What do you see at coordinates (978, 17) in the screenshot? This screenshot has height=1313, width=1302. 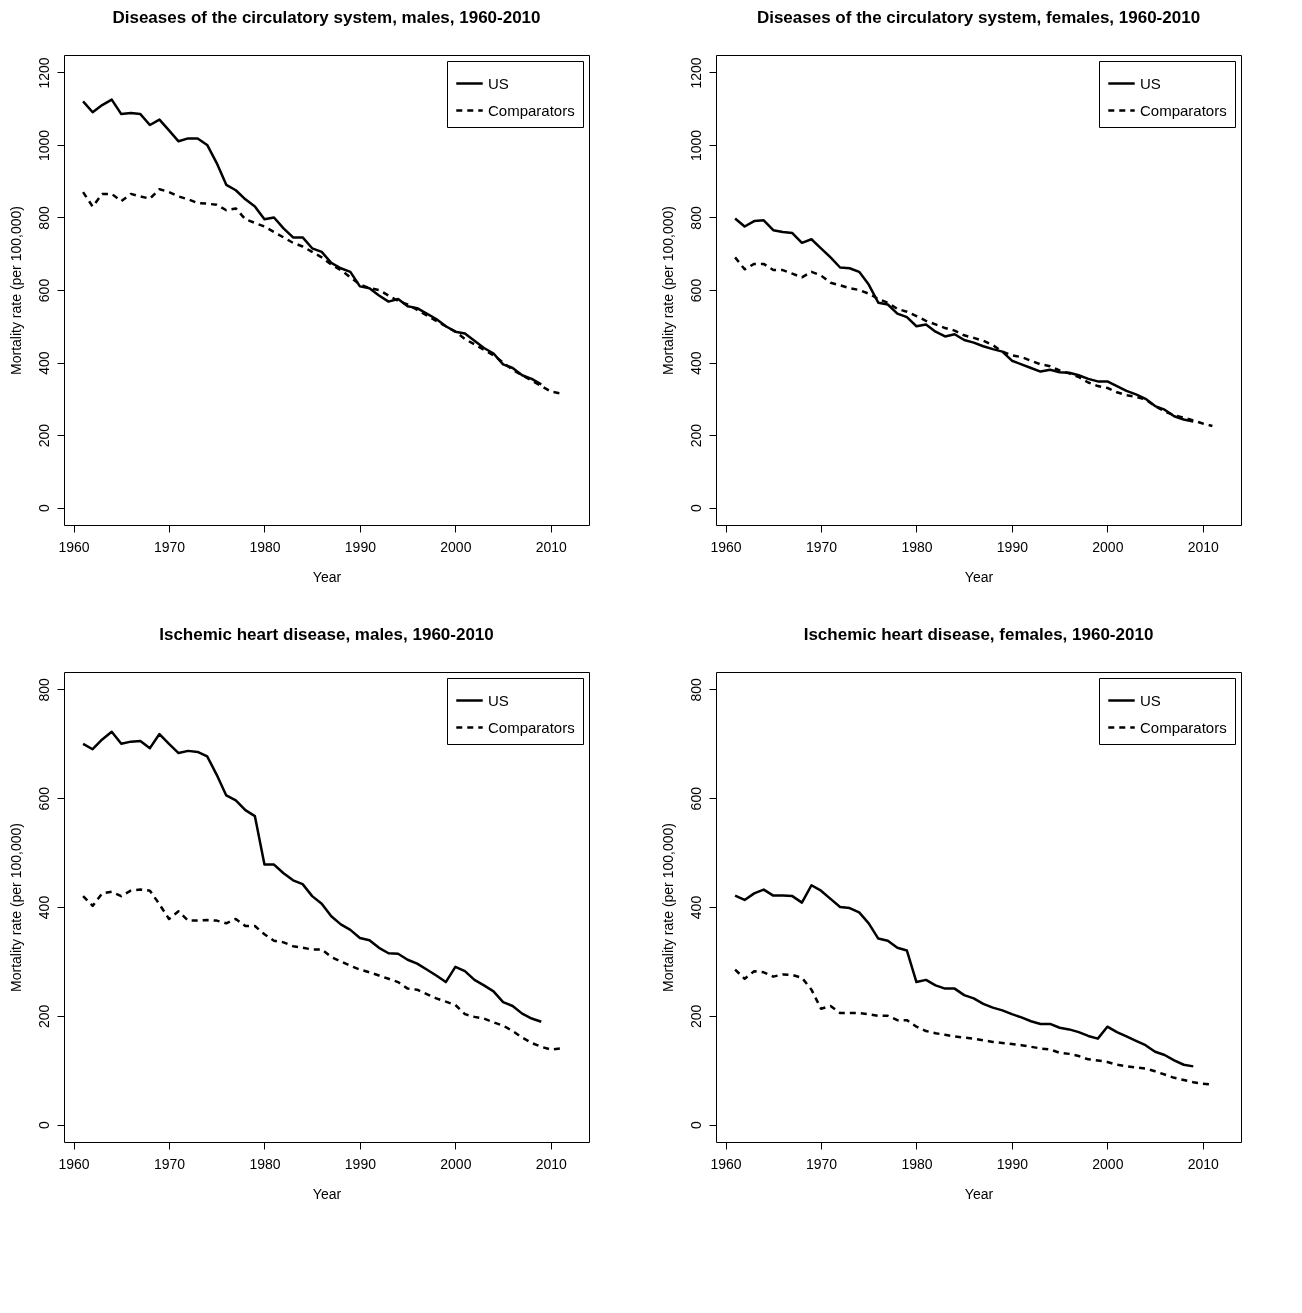 I see `chart-title: Diseases of the circulatory system, females, 1960-2010` at bounding box center [978, 17].